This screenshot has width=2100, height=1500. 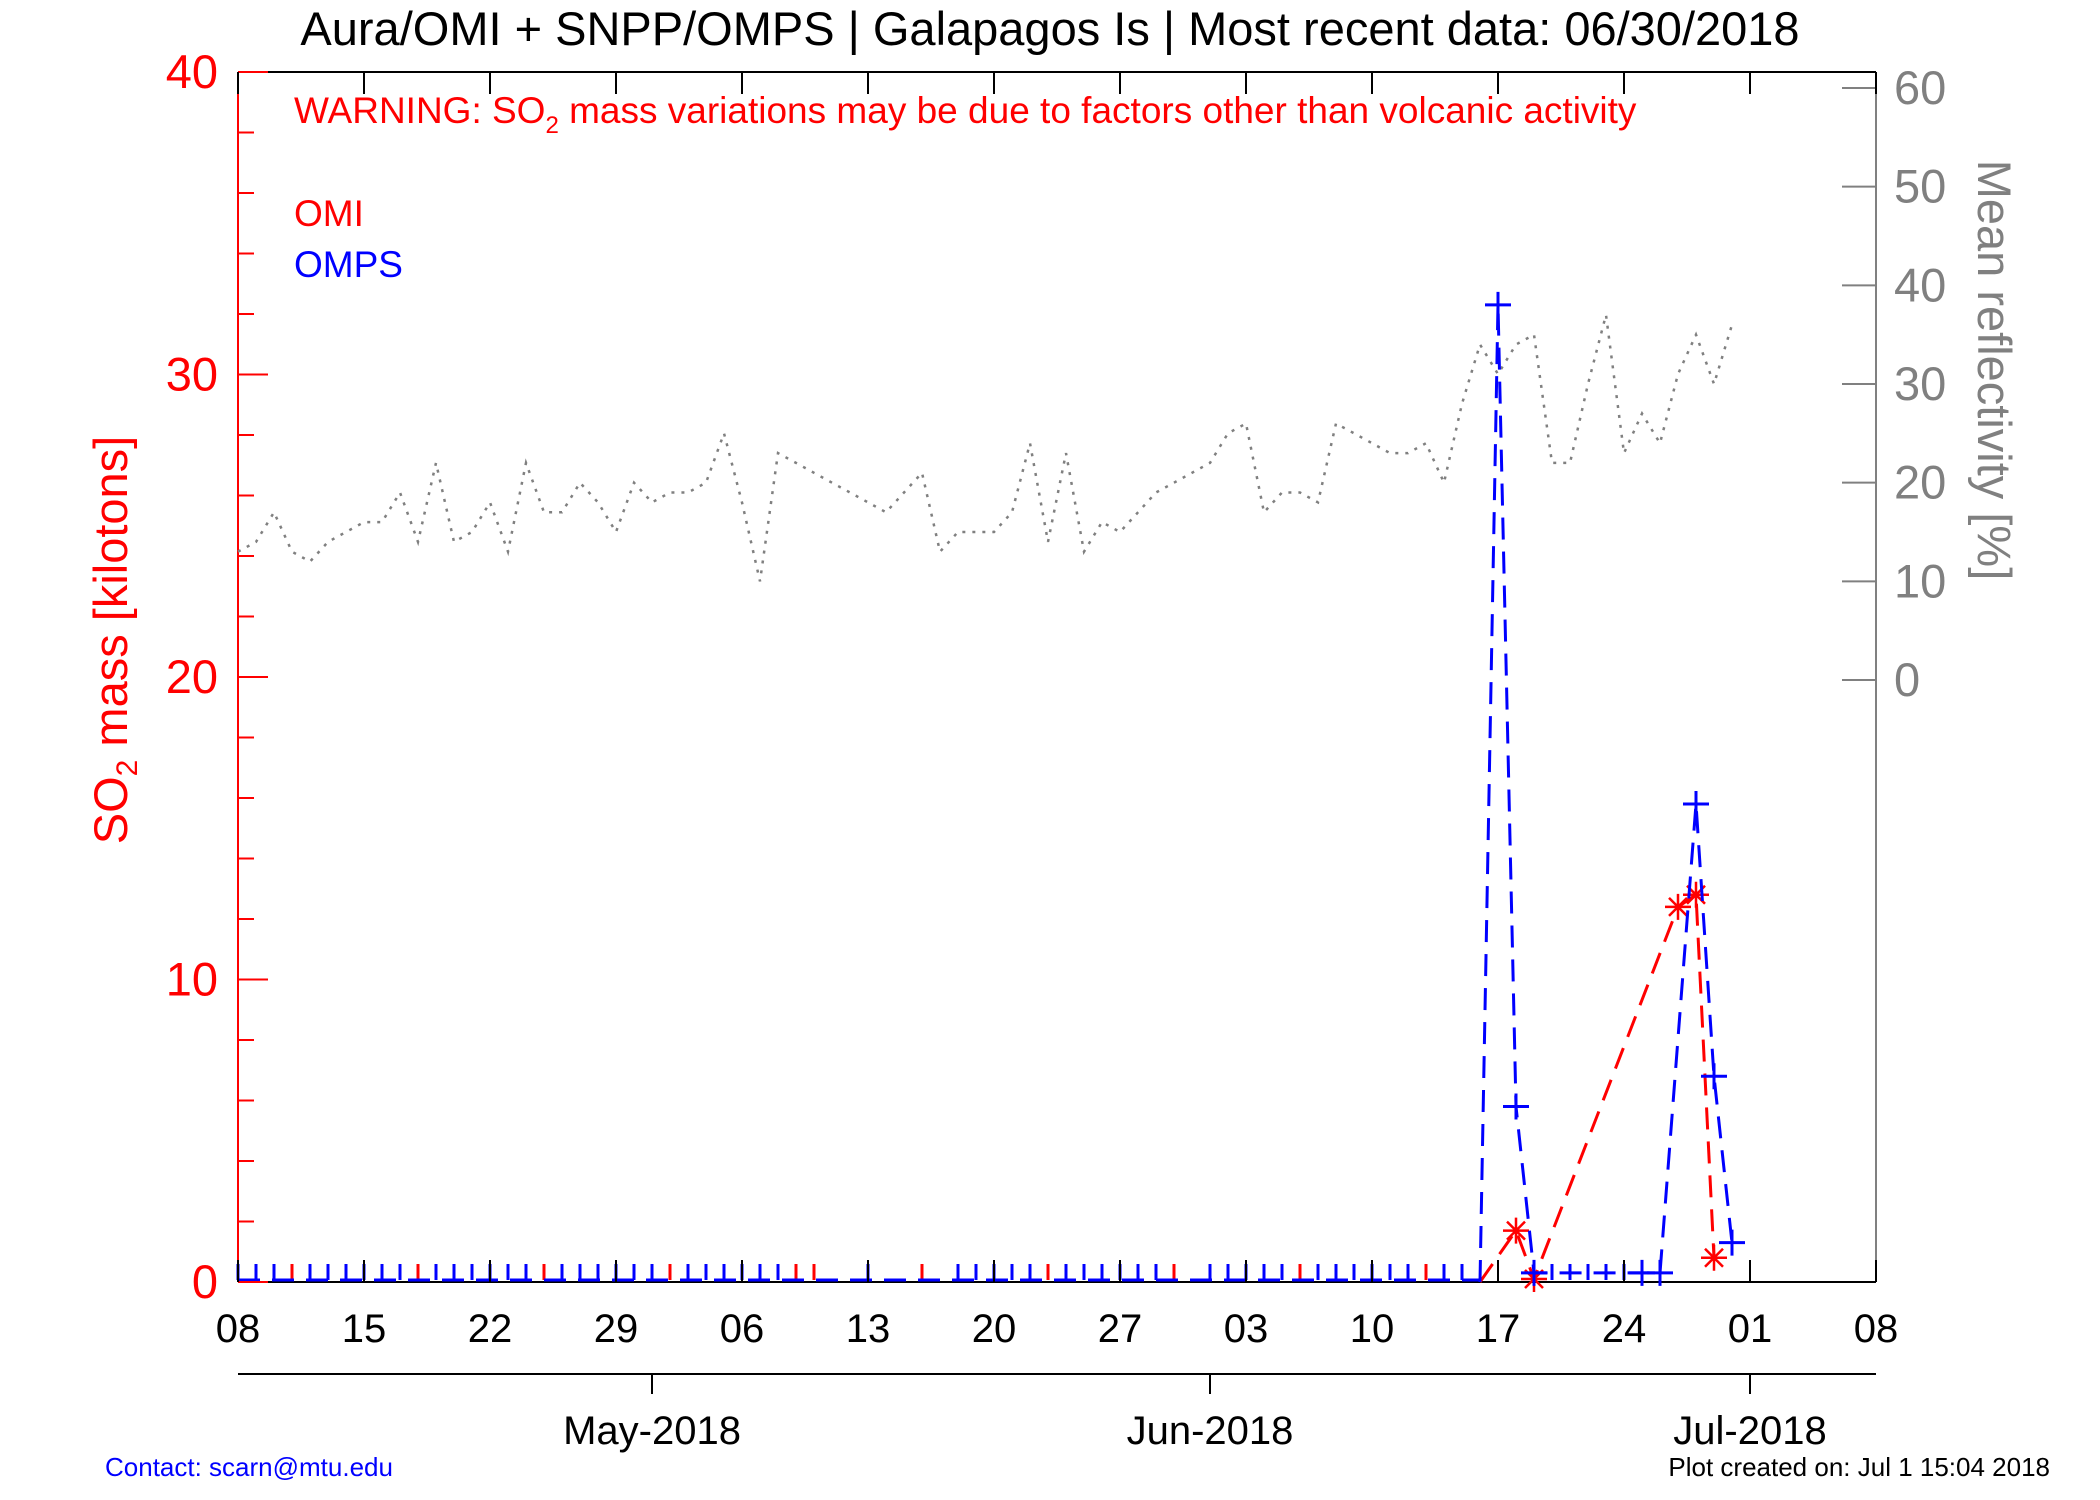 What do you see at coordinates (1750, 1329) in the screenshot?
I see `x-tick-label: 01` at bounding box center [1750, 1329].